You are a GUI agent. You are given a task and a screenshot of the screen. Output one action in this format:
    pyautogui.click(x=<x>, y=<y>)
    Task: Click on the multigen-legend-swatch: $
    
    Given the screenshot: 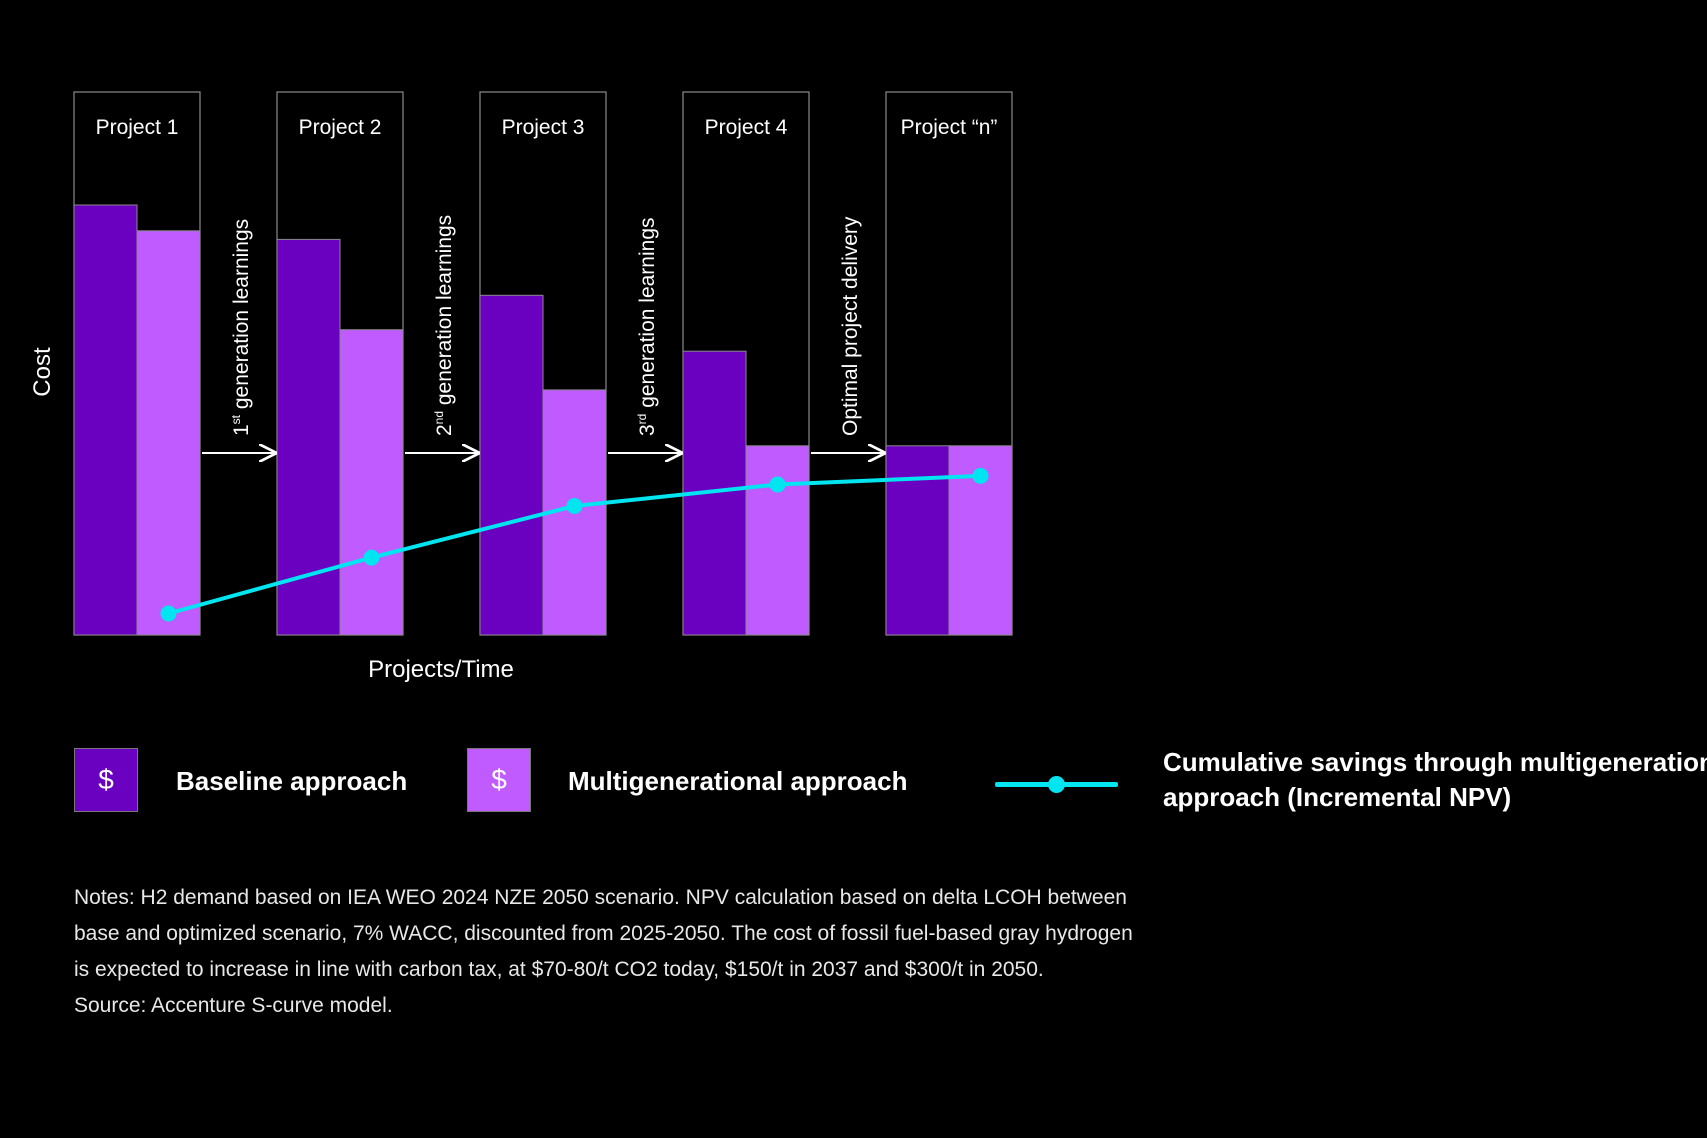 What is the action you would take?
    pyautogui.click(x=499, y=780)
    